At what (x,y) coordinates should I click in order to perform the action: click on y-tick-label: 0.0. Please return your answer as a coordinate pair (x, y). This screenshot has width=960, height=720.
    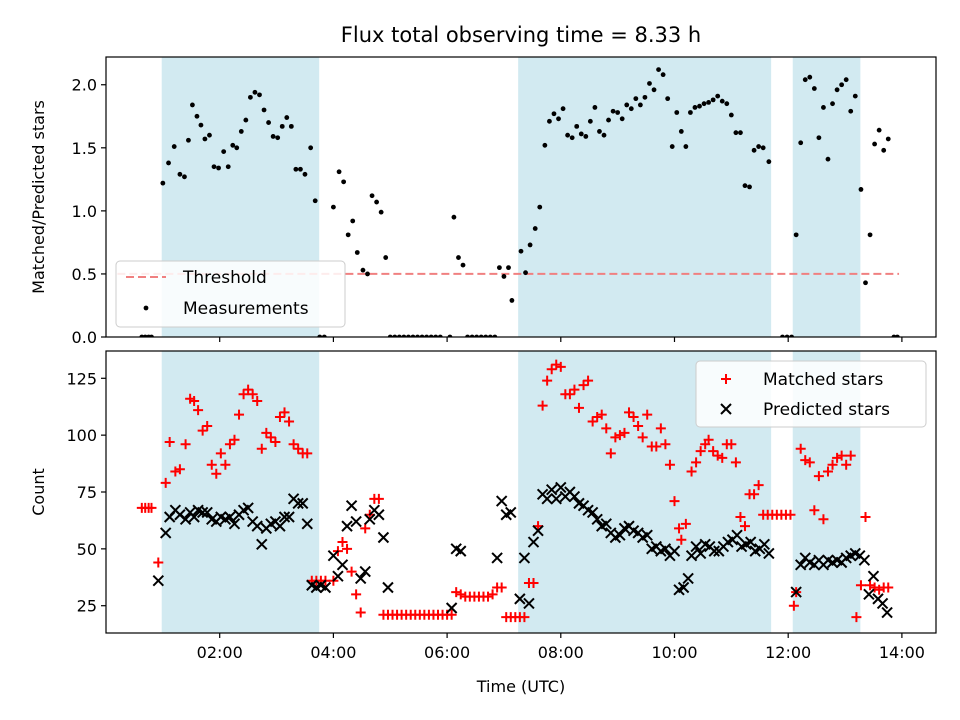
    Looking at the image, I should click on (84, 337).